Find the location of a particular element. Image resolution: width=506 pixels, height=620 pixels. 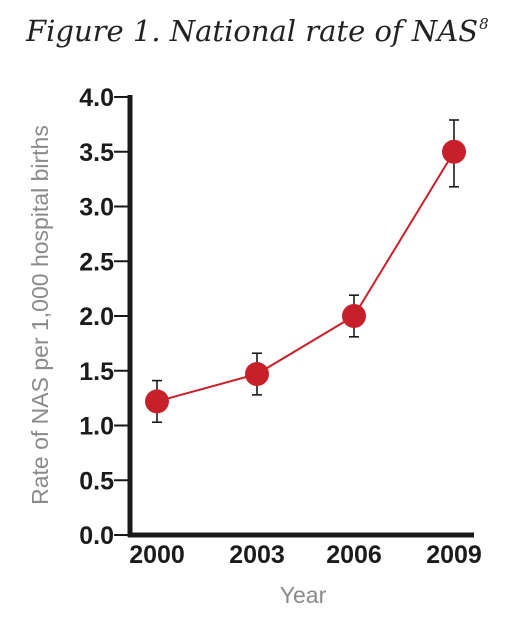

y-tick-label: 3.5 is located at coordinates (96, 153).